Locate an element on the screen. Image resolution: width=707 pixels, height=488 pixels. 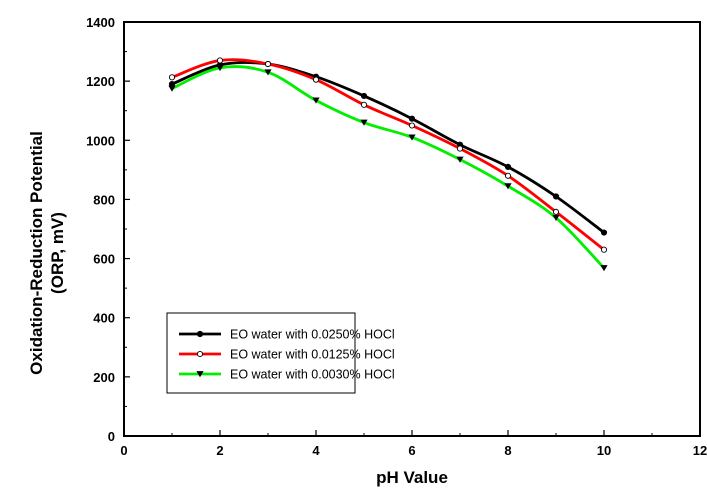
x-tick-label: 0 is located at coordinates (123, 450).